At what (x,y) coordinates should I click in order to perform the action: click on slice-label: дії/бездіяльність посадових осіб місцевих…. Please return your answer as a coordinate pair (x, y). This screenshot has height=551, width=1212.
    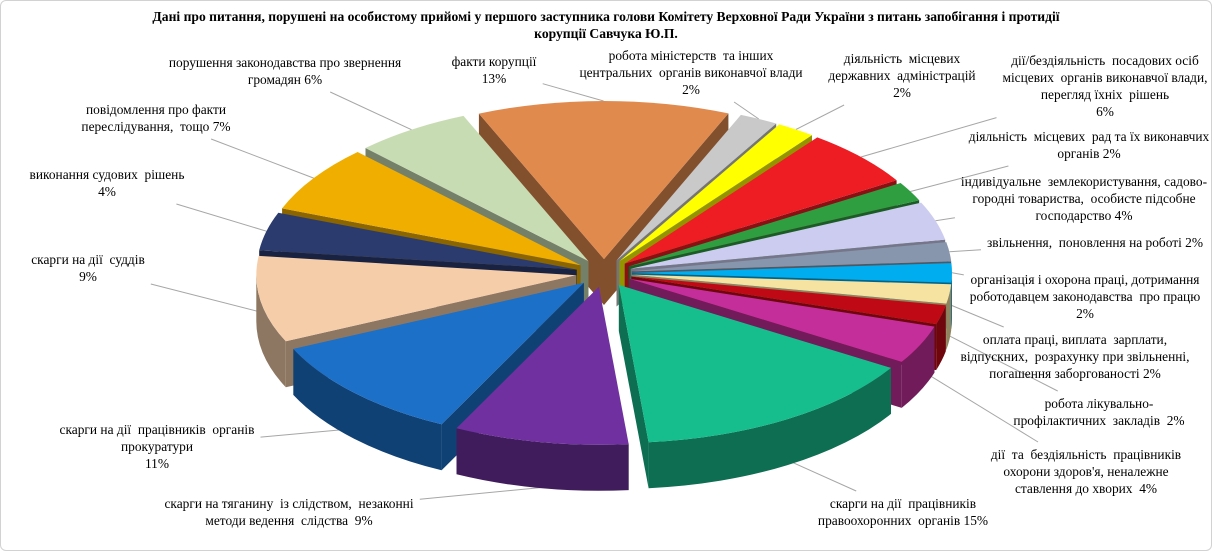
    Looking at the image, I should click on (1104, 86).